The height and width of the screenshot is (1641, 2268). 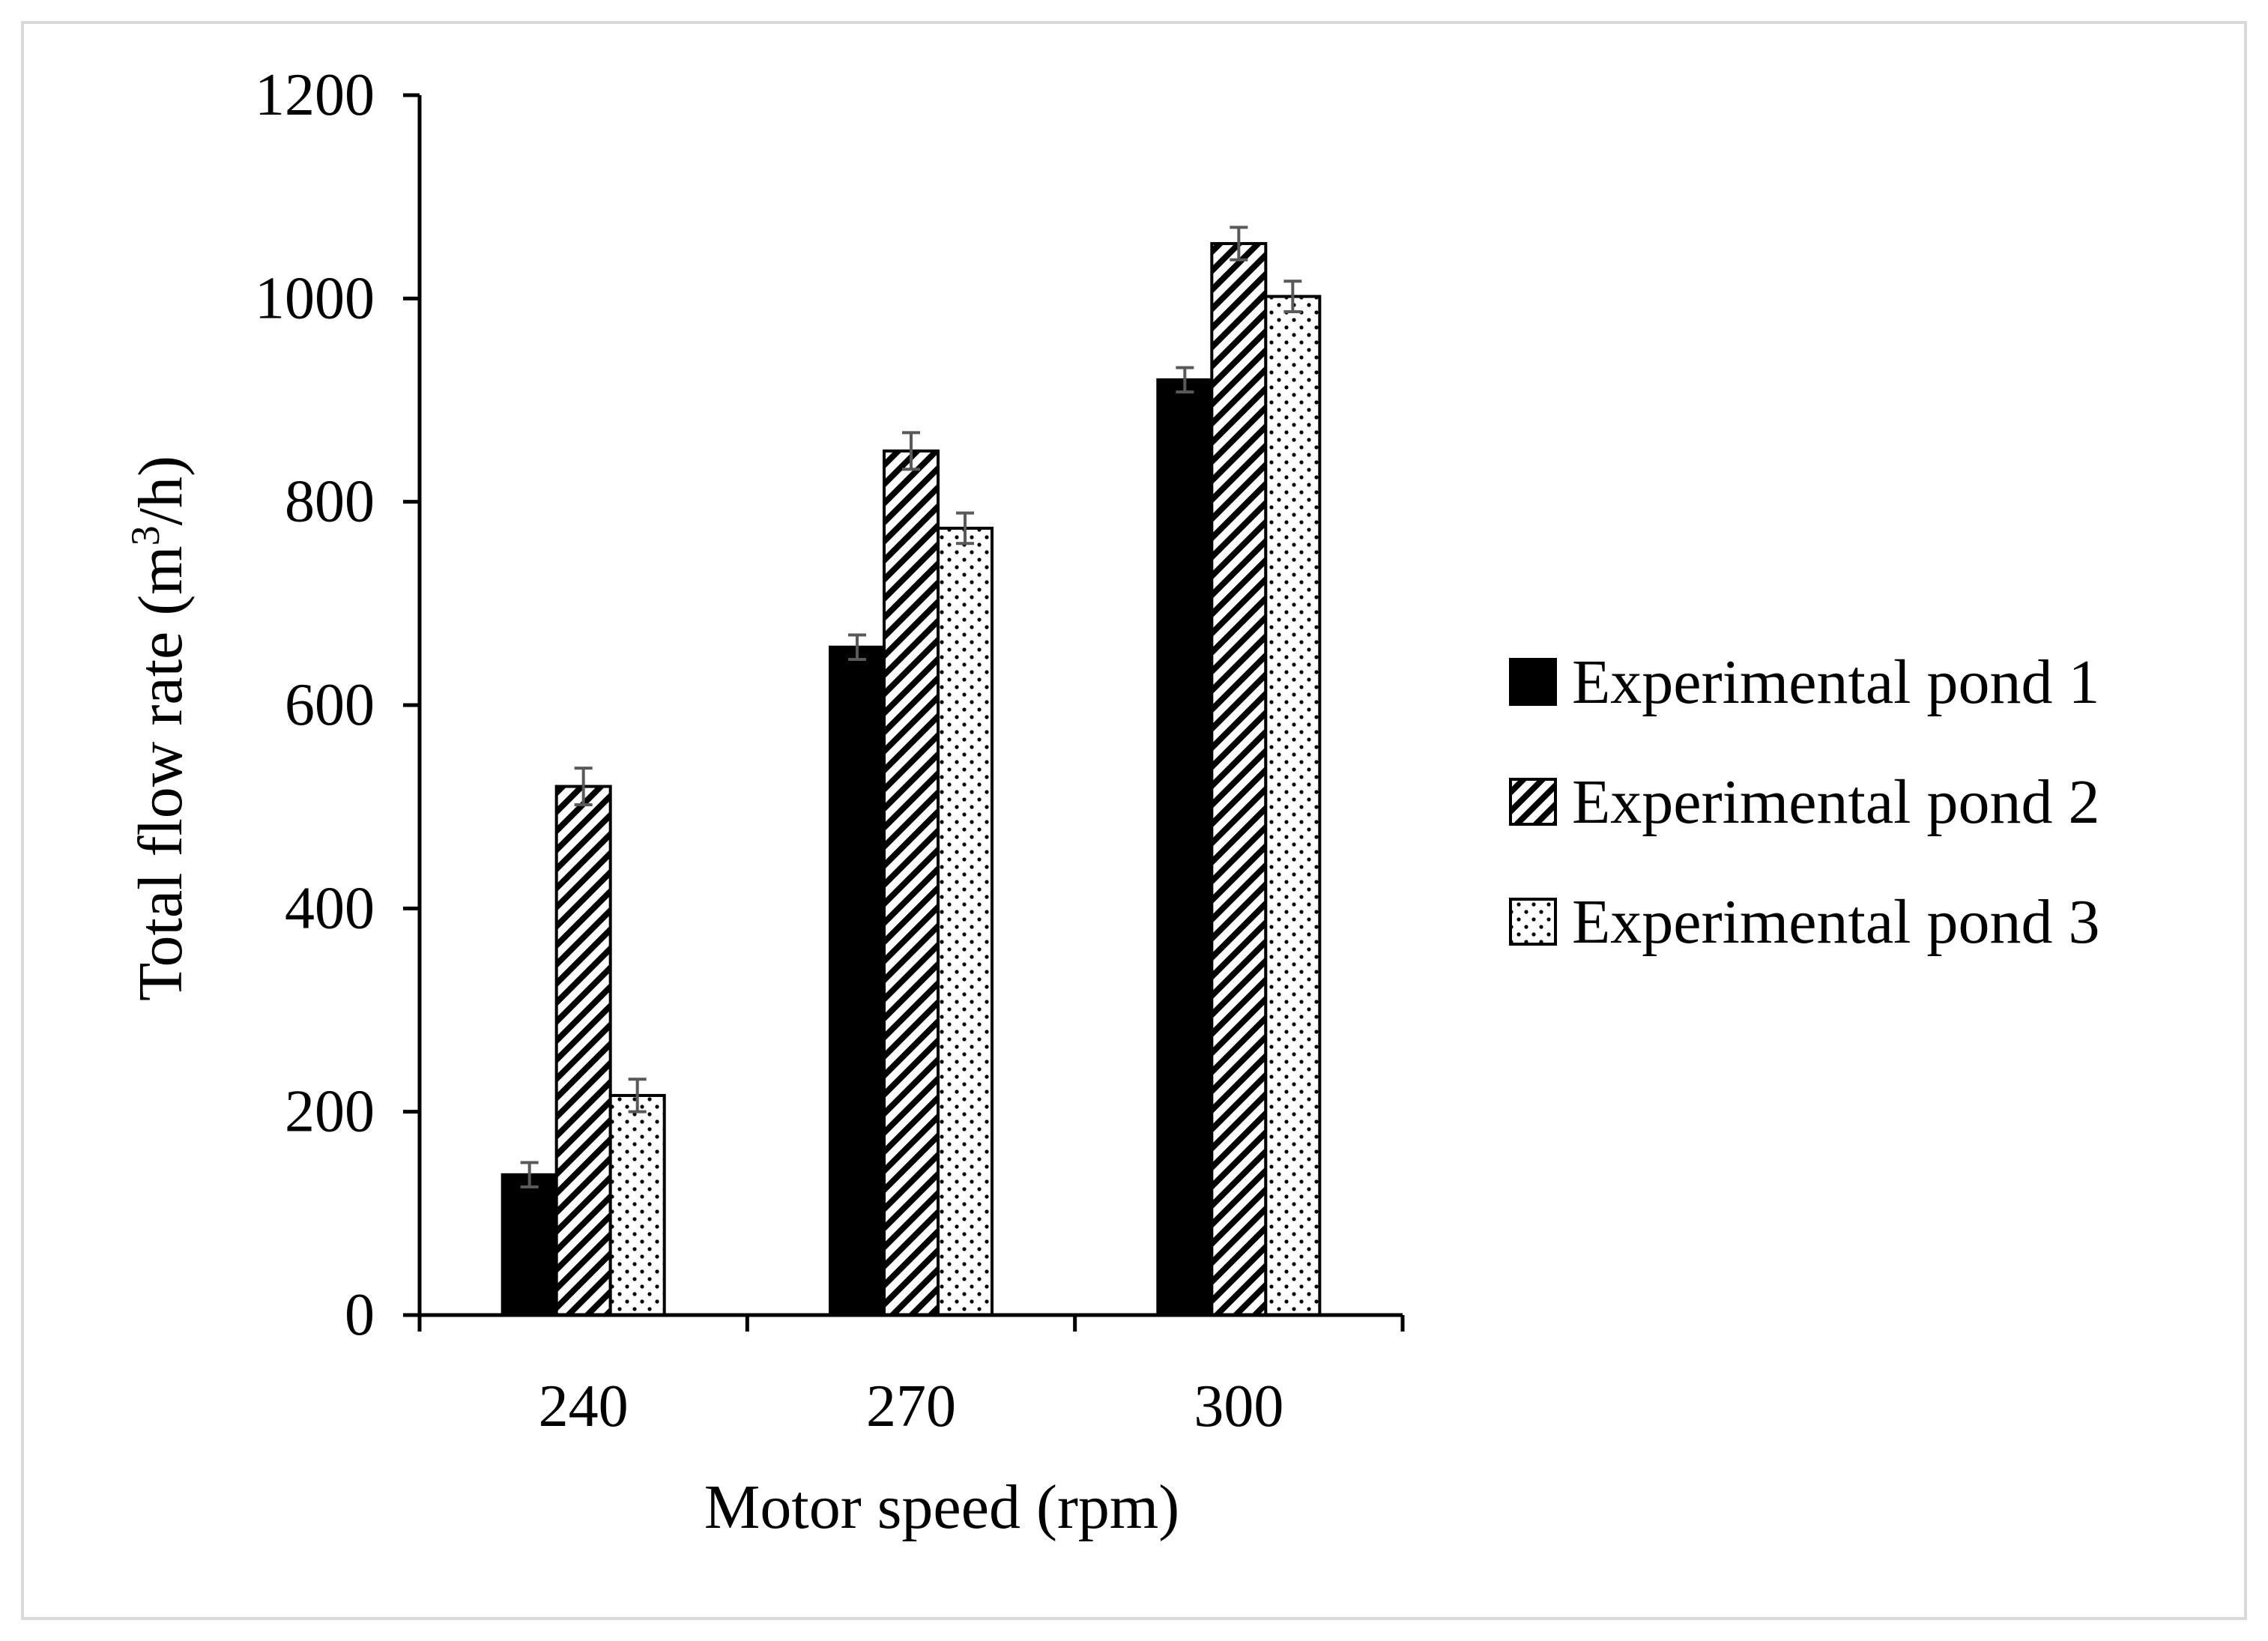 I want to click on legend-label-pond-2: Experimental pond 2, so click(x=1835, y=802).